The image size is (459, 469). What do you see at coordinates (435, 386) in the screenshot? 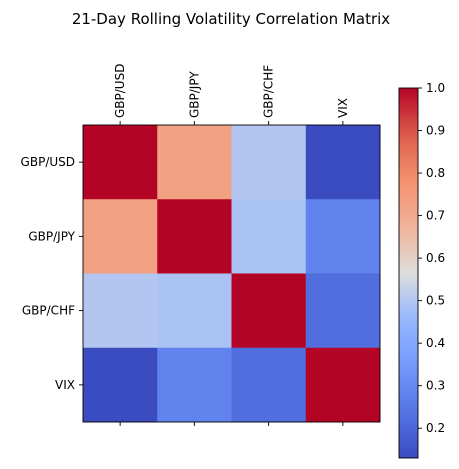
I see `colorbar-tick-label: 0.3` at bounding box center [435, 386].